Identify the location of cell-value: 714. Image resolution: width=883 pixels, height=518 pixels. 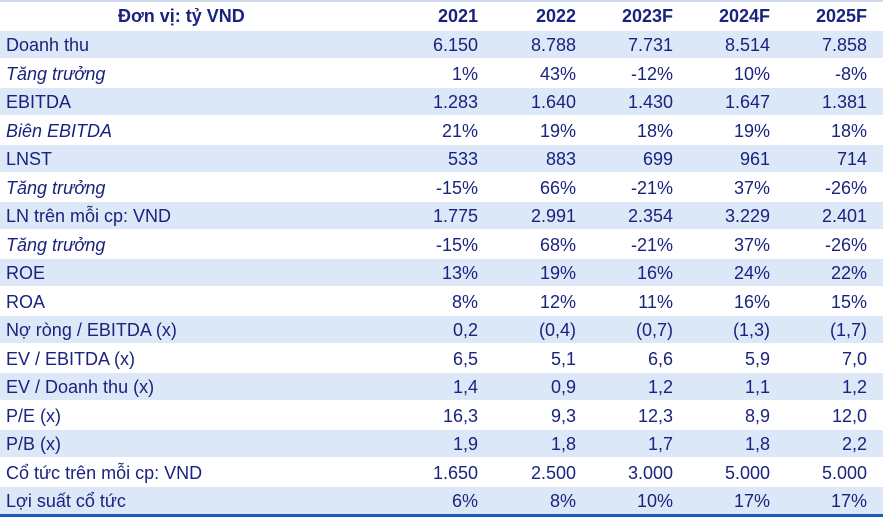
(851, 159).